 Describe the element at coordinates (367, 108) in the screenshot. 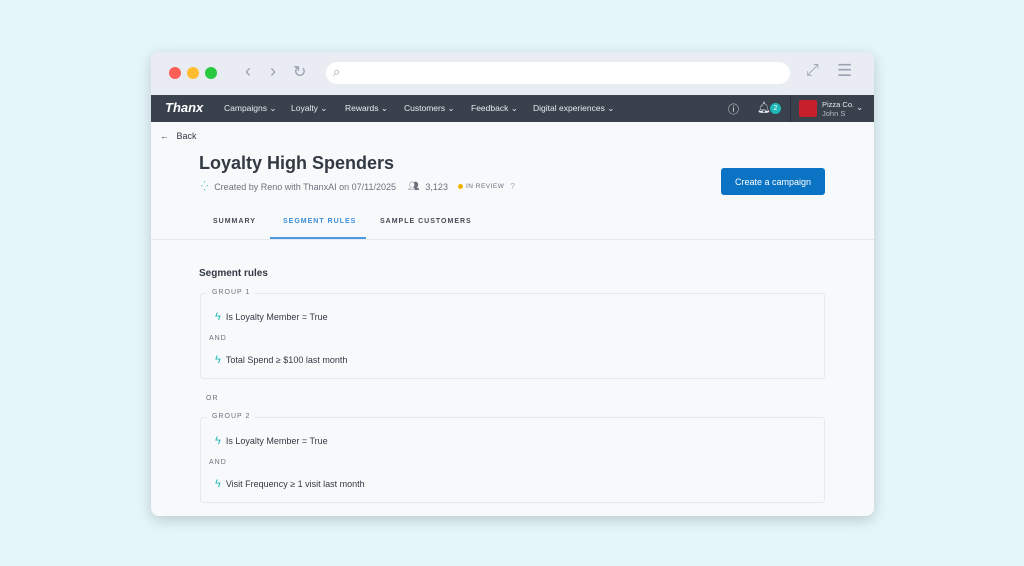

I see `nav-rewards: Rewards ⌄` at that location.